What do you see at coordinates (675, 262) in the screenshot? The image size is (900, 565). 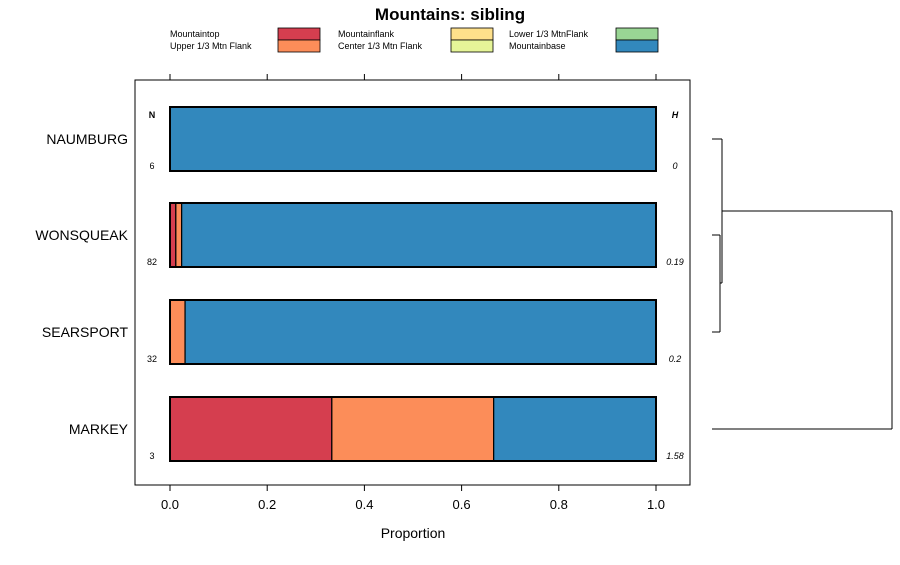 I see `h-value-wonsqueak: 0.19` at bounding box center [675, 262].